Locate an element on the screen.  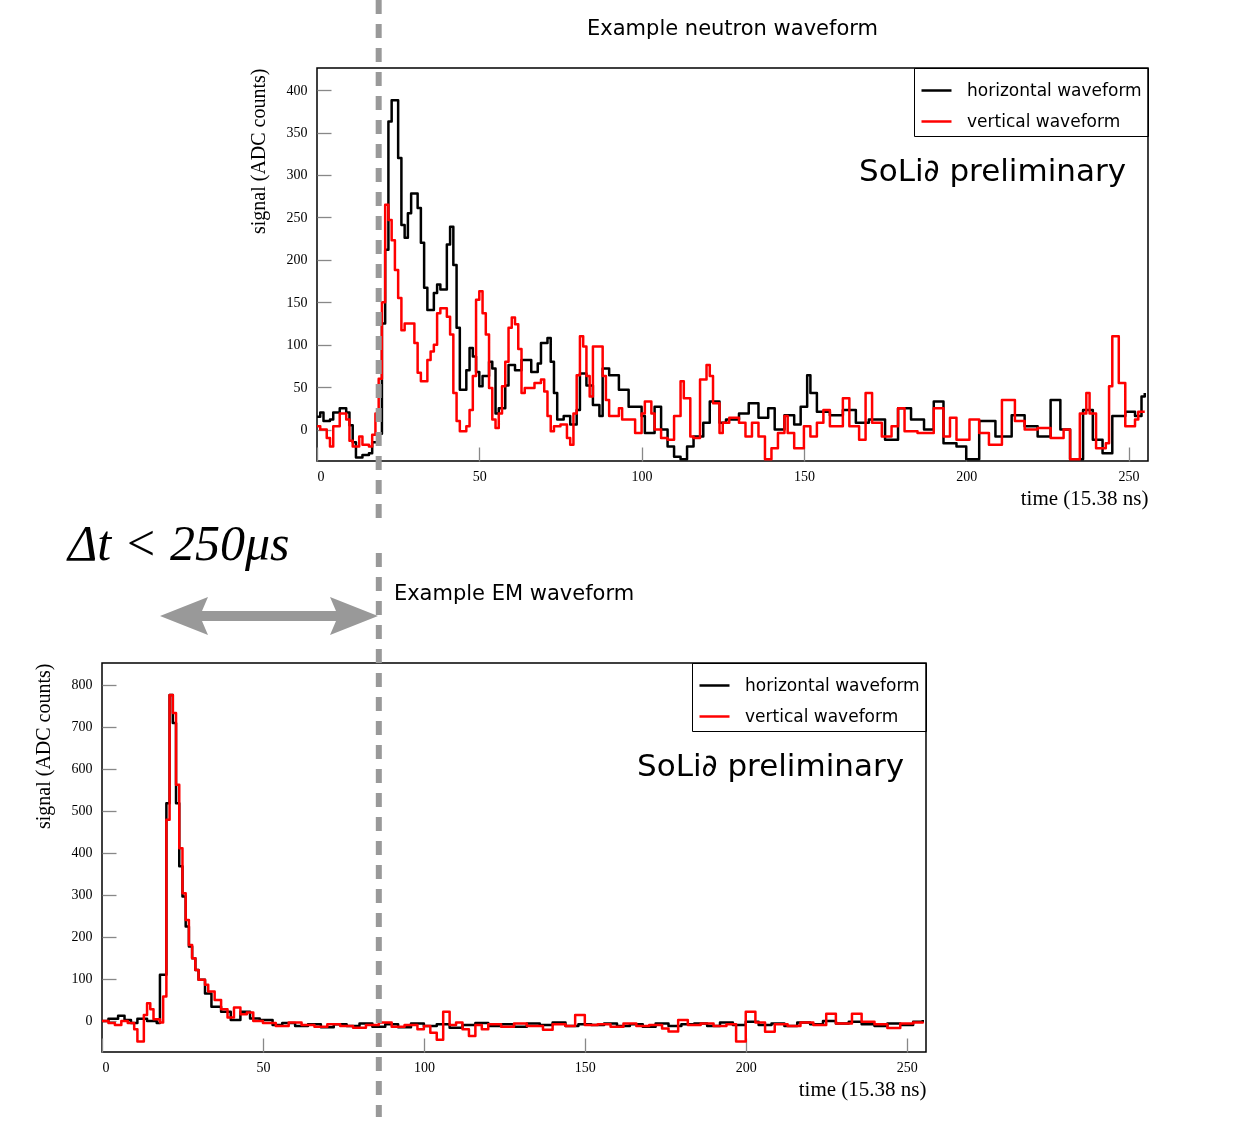
y-tick-label: 150 is located at coordinates (297, 302).